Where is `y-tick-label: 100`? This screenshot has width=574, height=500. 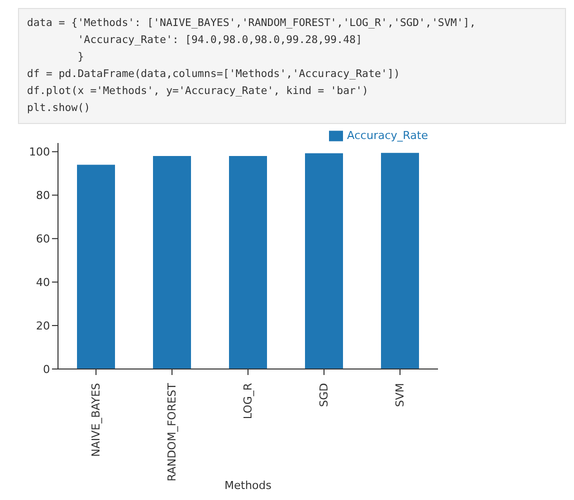
y-tick-label: 100 is located at coordinates (39, 152).